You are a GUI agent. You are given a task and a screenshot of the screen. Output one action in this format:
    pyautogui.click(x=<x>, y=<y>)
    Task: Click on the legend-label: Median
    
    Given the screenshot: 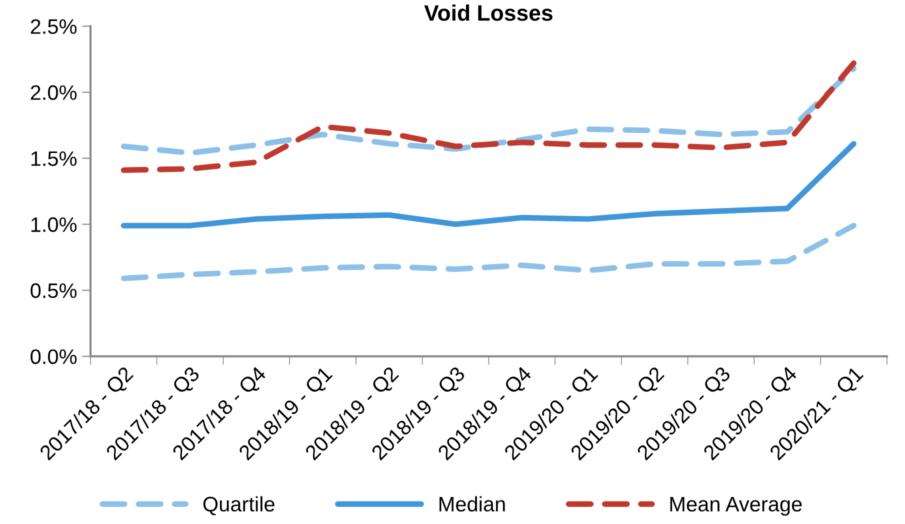 What is the action you would take?
    pyautogui.click(x=472, y=504)
    